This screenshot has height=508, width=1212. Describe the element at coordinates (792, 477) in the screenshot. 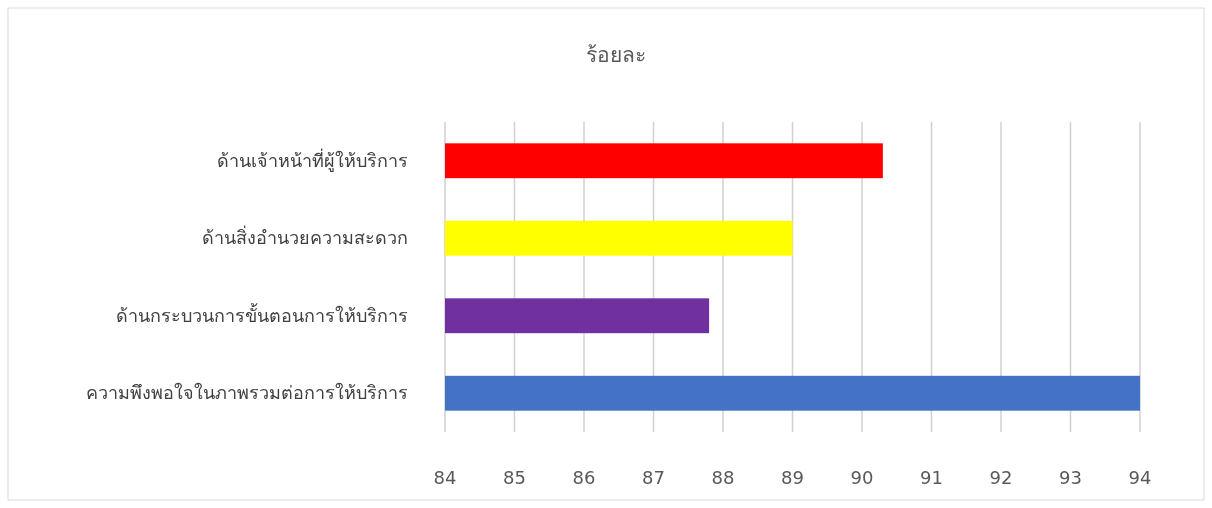

I see `x-tick-label: 89` at that location.